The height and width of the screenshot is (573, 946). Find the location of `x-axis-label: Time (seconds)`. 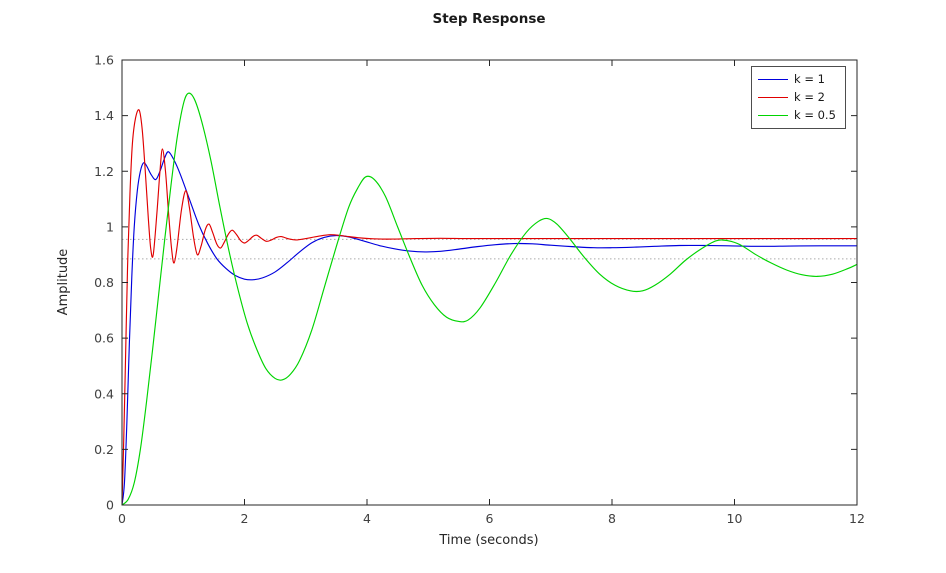

x-axis-label: Time (seconds) is located at coordinates (488, 540).